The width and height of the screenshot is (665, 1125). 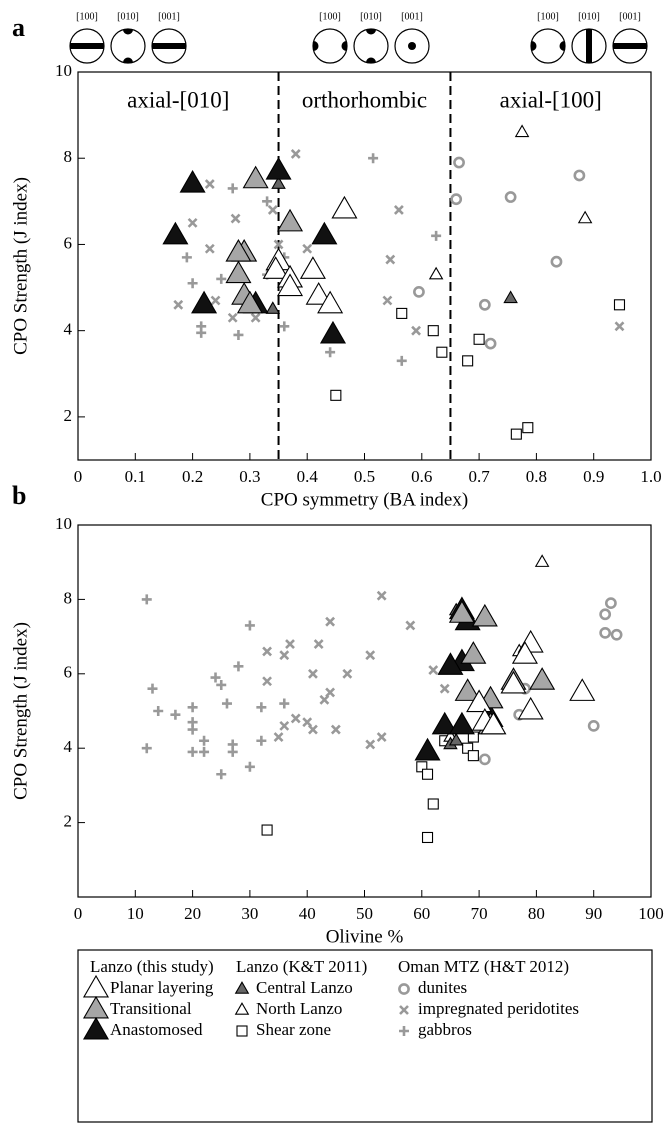 What do you see at coordinates (18, 27) in the screenshot?
I see `panel-label: a` at bounding box center [18, 27].